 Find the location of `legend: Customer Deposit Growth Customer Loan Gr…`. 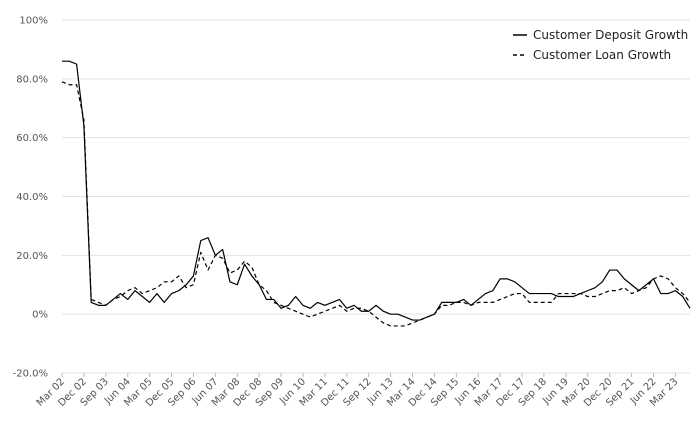

legend: Customer Deposit Growth Customer Loan Gr… is located at coordinates (600, 45).